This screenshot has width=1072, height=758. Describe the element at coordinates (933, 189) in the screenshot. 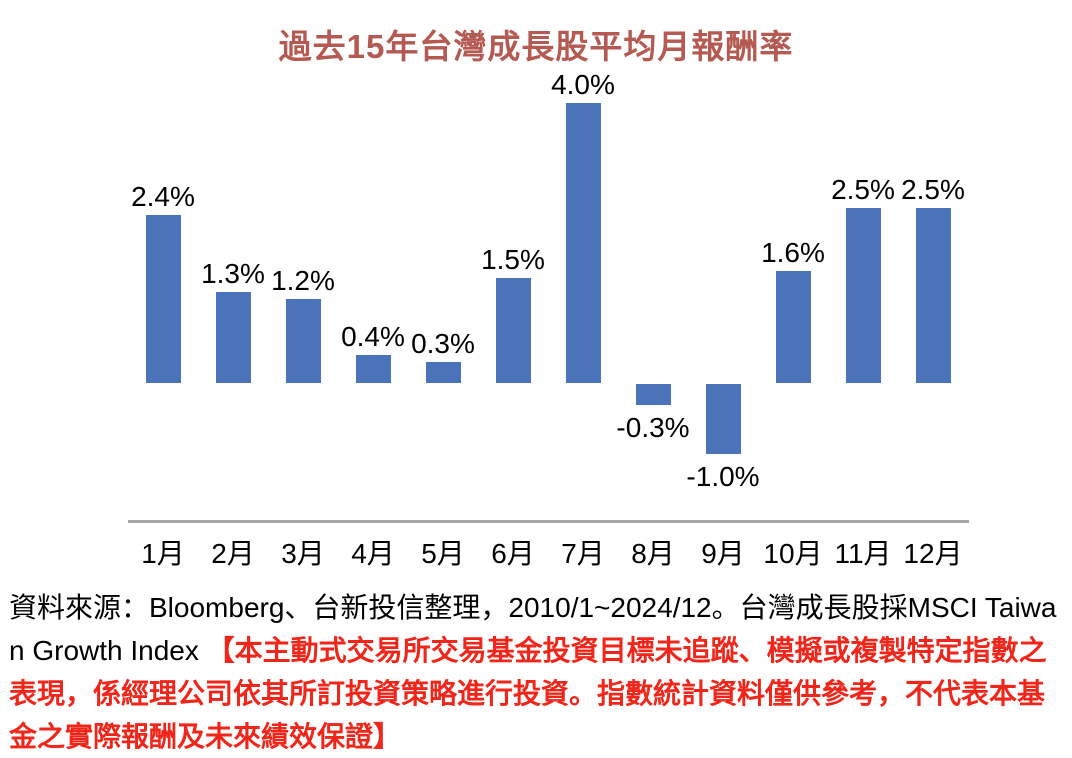

I see `value-label-12月: 2.5%` at that location.